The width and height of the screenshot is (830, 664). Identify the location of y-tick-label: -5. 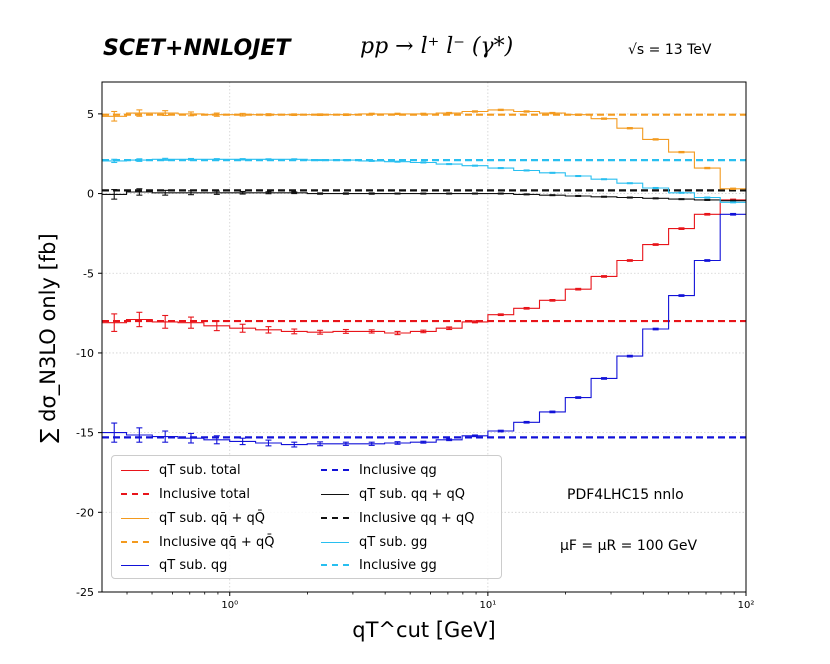
(88, 273).